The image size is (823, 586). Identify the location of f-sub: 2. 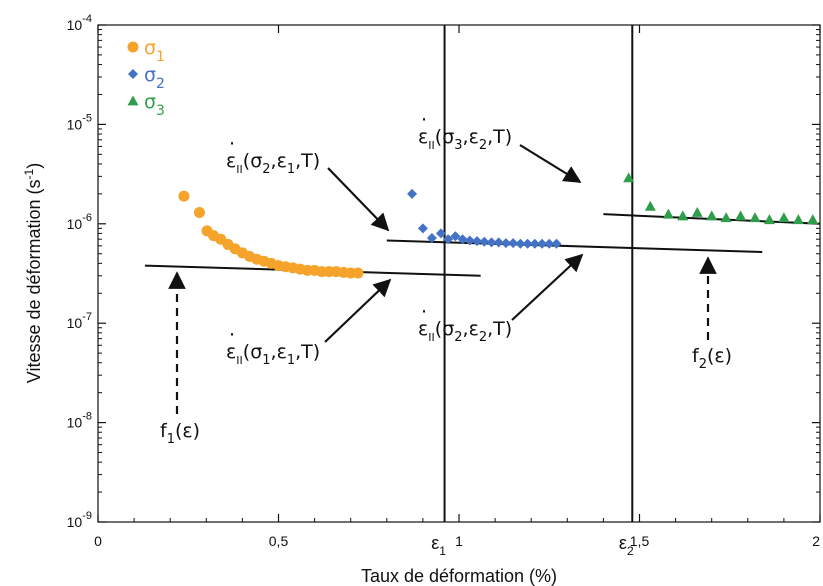
(703, 364).